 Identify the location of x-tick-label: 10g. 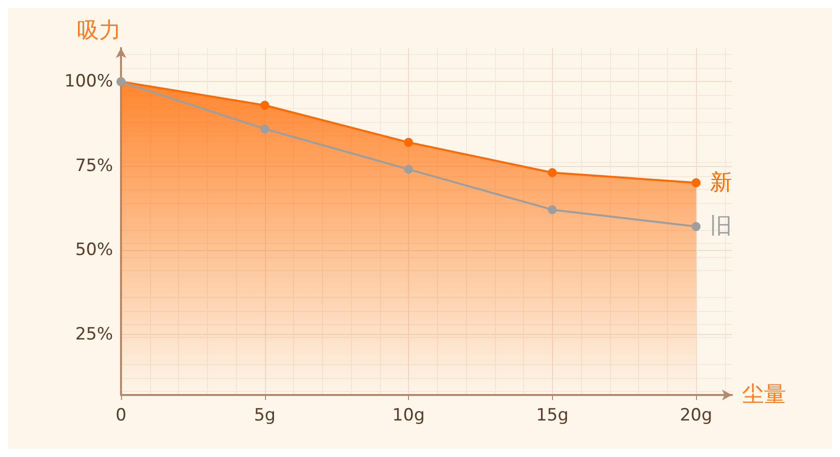
(408, 416).